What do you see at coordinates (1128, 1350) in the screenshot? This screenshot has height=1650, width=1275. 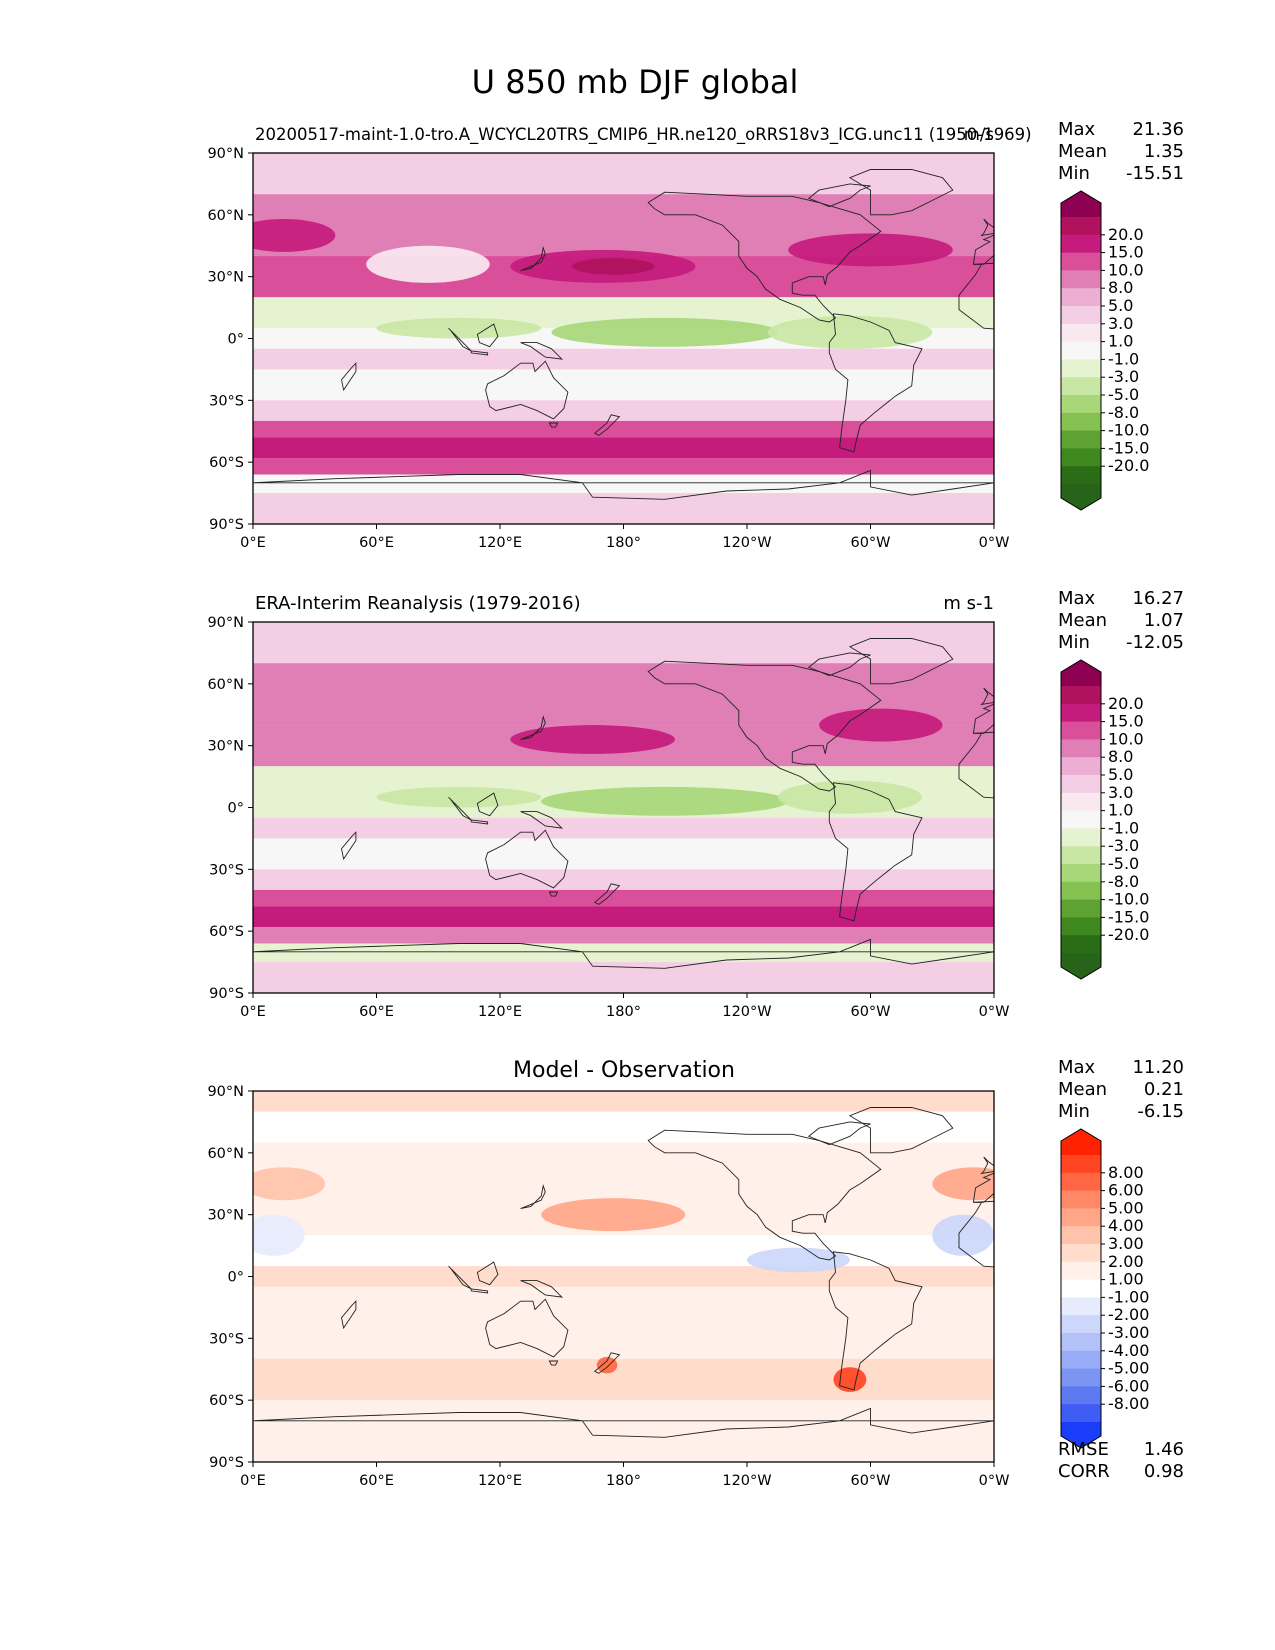 I see `colorbar-label: -4.00` at bounding box center [1128, 1350].